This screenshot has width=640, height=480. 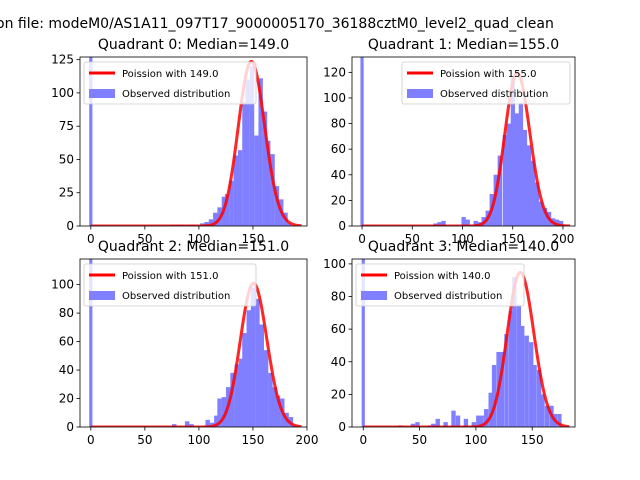 What do you see at coordinates (342, 427) in the screenshot?
I see `y-tick-label: 0` at bounding box center [342, 427].